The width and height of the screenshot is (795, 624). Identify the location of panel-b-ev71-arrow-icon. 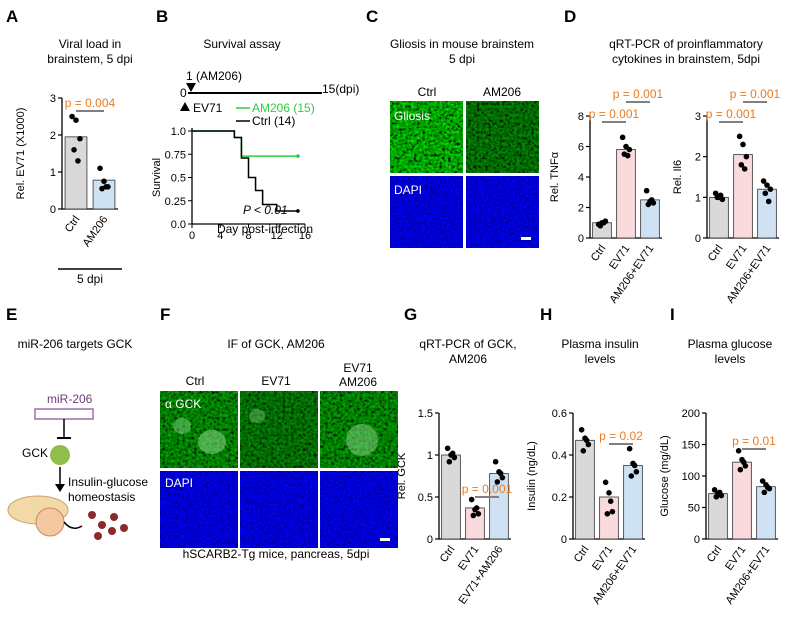
(185, 106).